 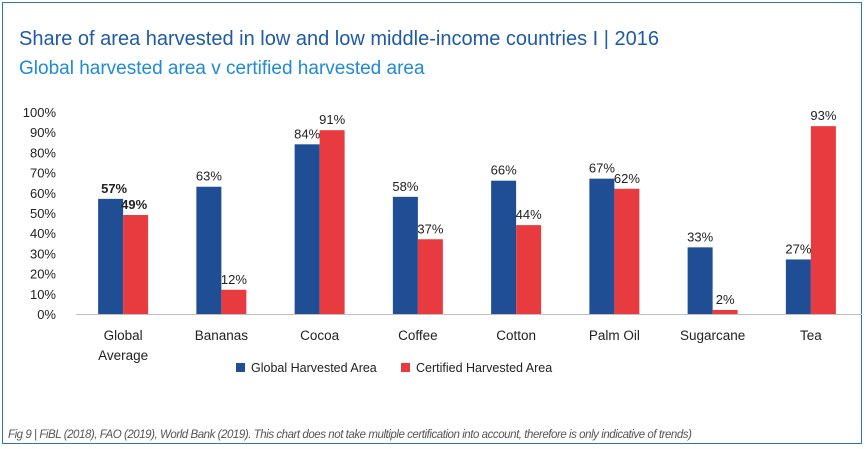 I want to click on data-label: 57%, so click(x=114, y=188).